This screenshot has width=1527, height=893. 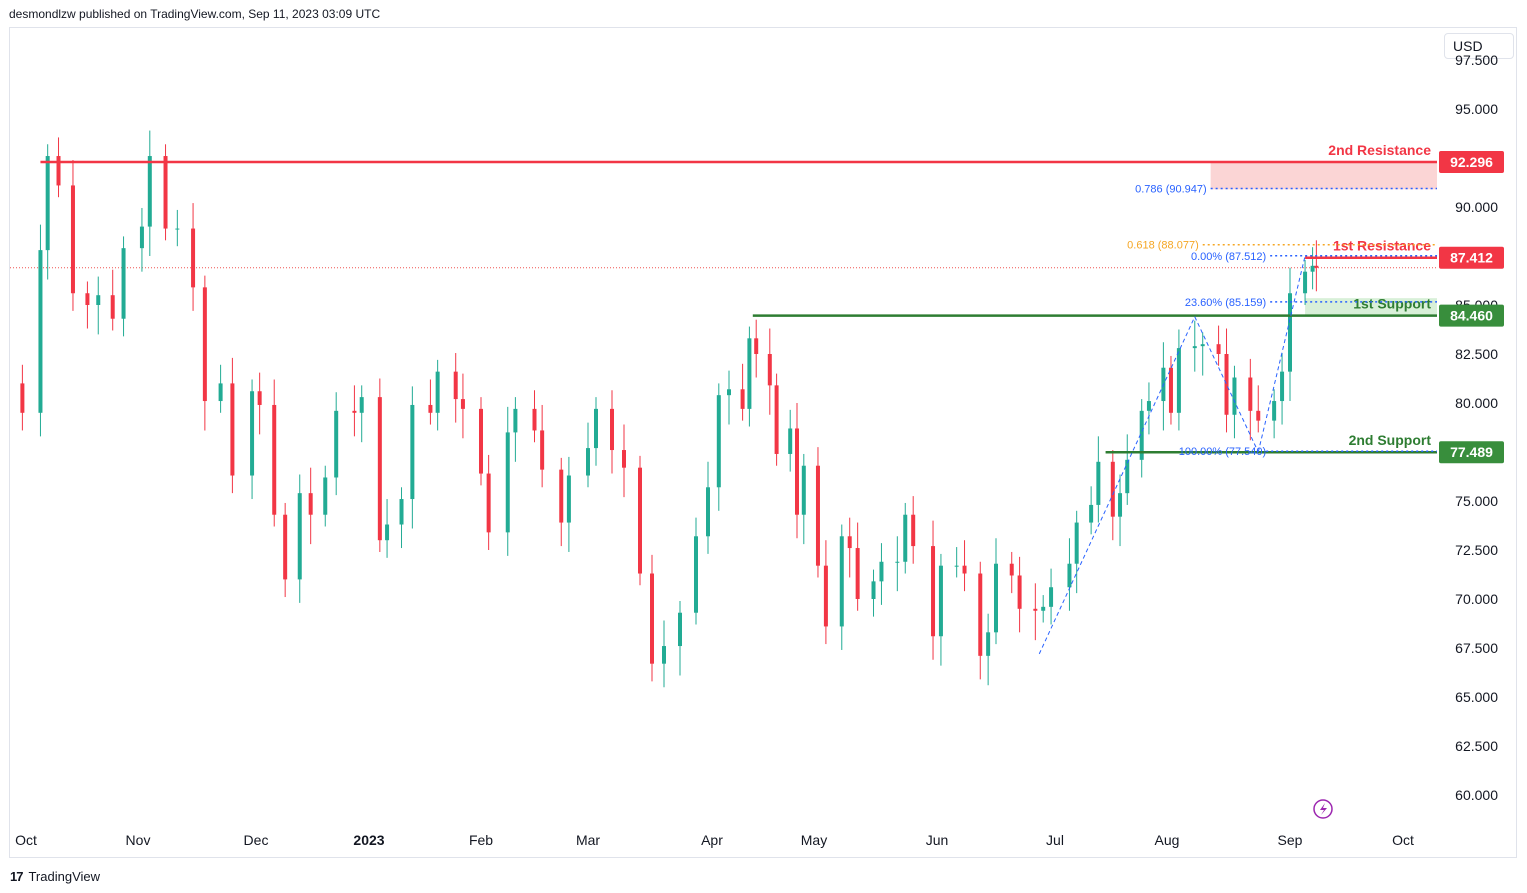 I want to click on res2-caption: 2nd Resistance, so click(x=1379, y=150).